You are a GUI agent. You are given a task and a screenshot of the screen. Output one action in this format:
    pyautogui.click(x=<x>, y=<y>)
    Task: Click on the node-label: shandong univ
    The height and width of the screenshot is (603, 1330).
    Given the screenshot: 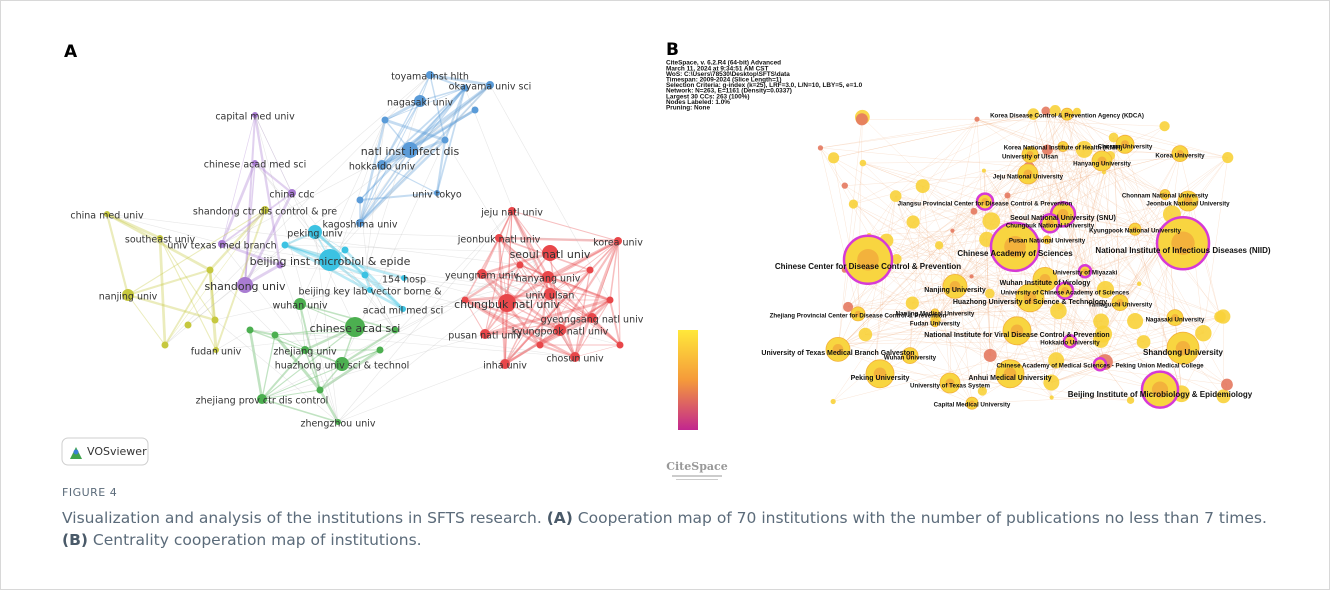 What is the action you would take?
    pyautogui.click(x=245, y=286)
    